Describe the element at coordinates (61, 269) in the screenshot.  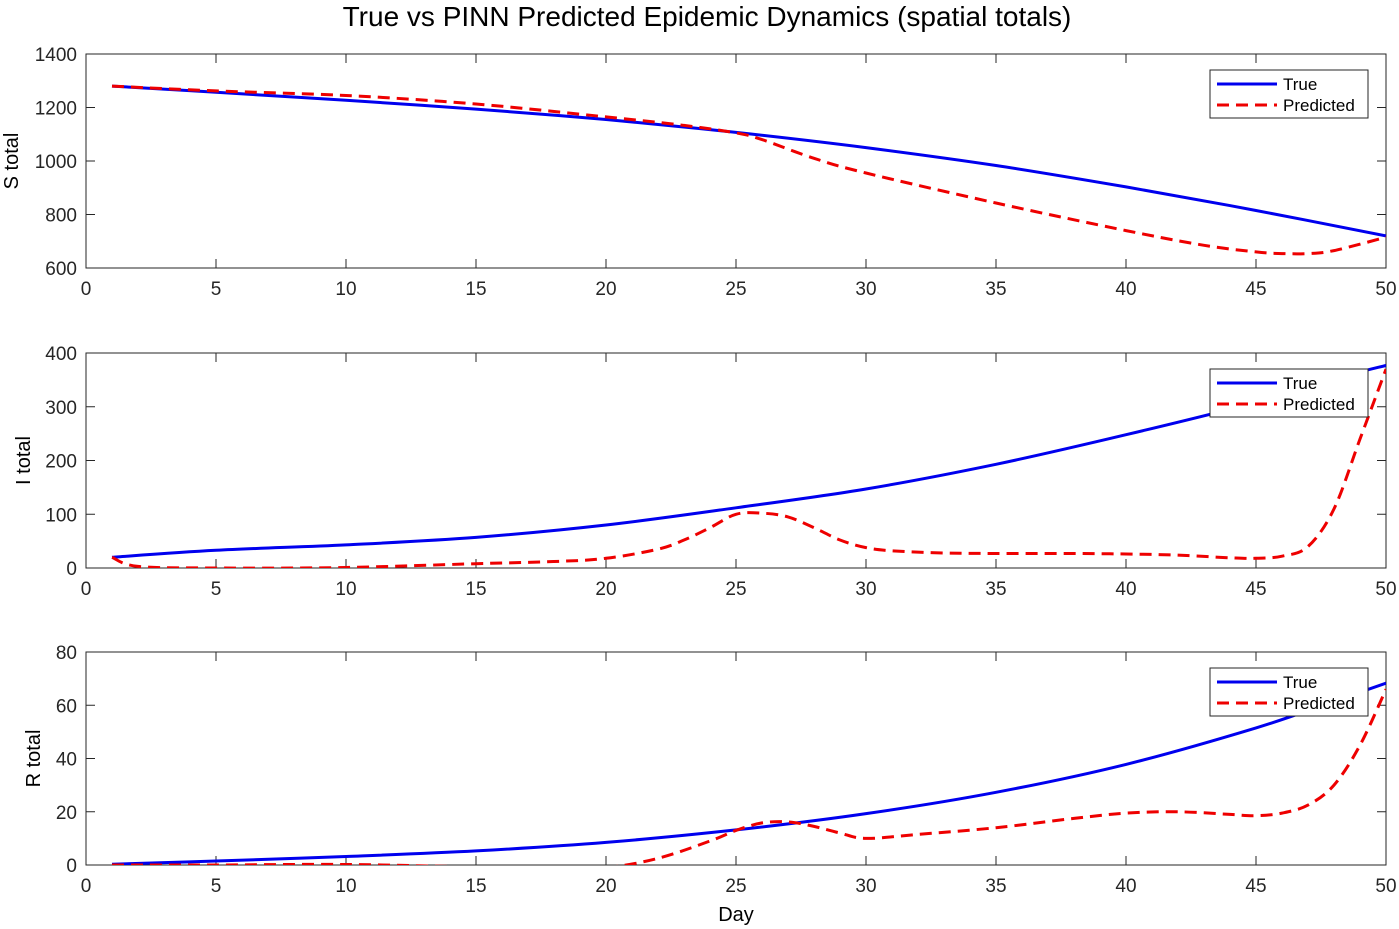
I see `y-tick-label: 600` at that location.